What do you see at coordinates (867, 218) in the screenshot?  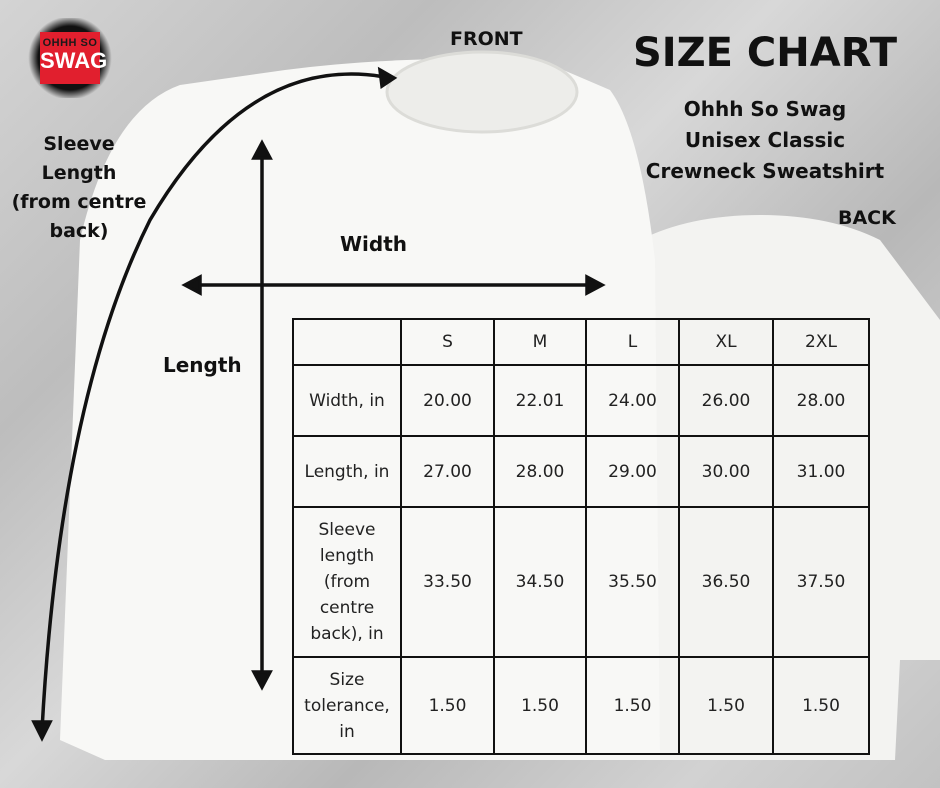 I see `back-label: BACK` at bounding box center [867, 218].